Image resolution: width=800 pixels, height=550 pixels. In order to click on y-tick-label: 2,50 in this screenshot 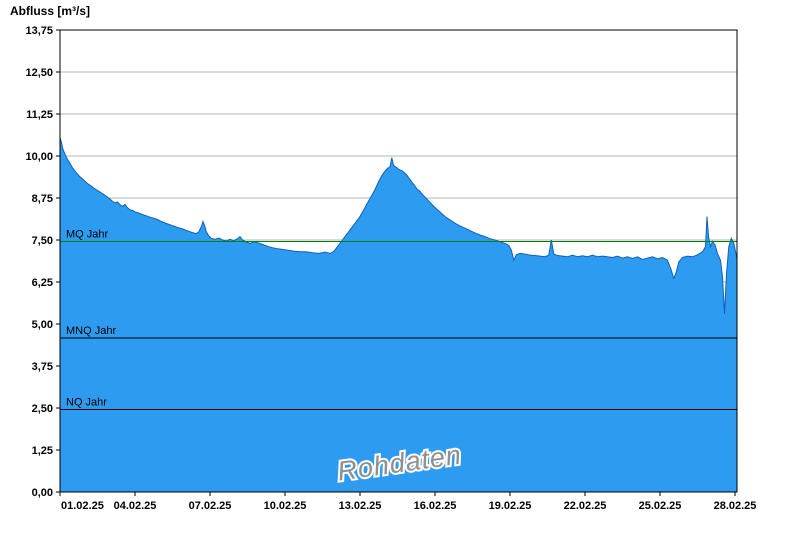, I will do `click(42, 409)`.